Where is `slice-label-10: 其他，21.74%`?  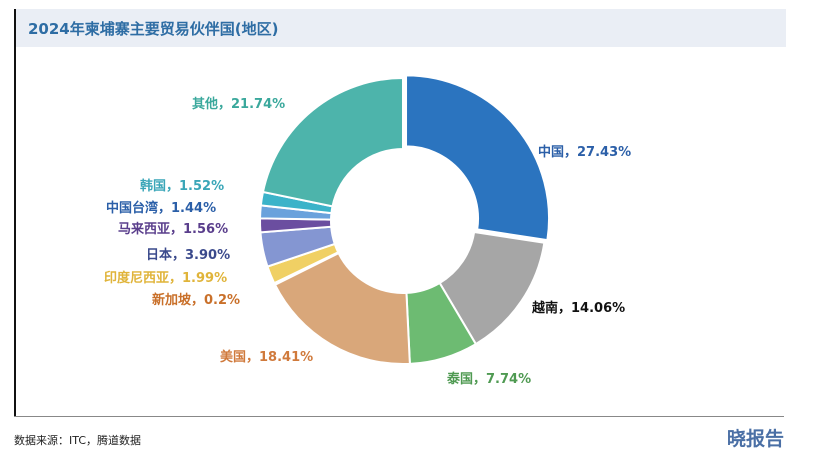
slice-label-10: 其他，21.74% is located at coordinates (238, 104).